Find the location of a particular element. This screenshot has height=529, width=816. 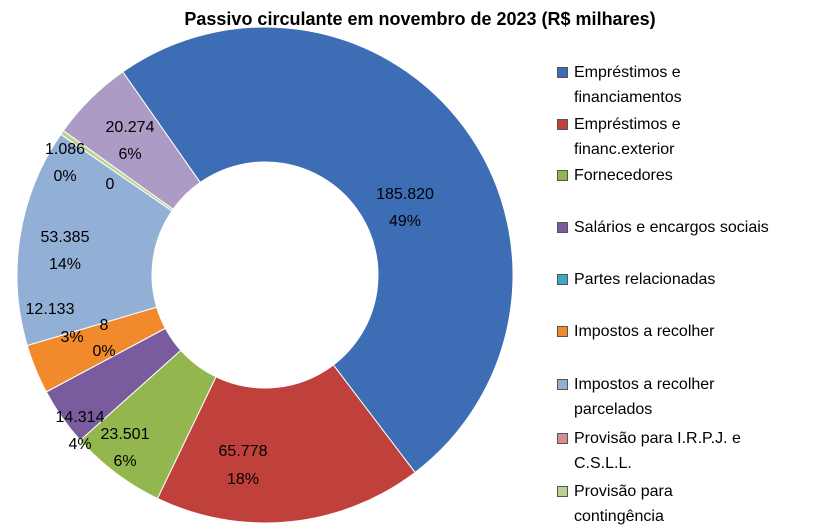

percent-label: 14% is located at coordinates (65, 264).